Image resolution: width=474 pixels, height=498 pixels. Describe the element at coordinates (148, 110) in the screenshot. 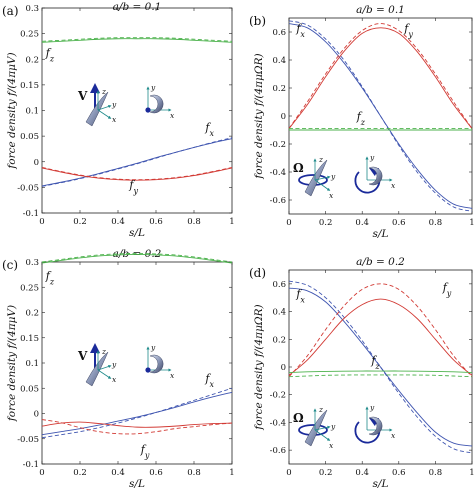

I see `origin-dot` at that location.